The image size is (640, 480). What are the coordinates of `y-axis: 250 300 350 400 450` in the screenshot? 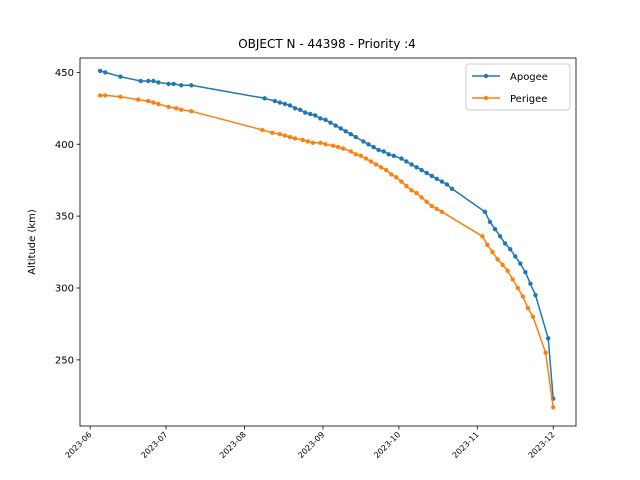 It's located at (67, 217).